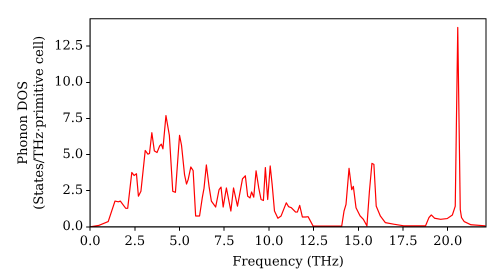 This screenshot has height=280, width=500. I want to click on y-tick-label: 0.0, so click(73, 226).